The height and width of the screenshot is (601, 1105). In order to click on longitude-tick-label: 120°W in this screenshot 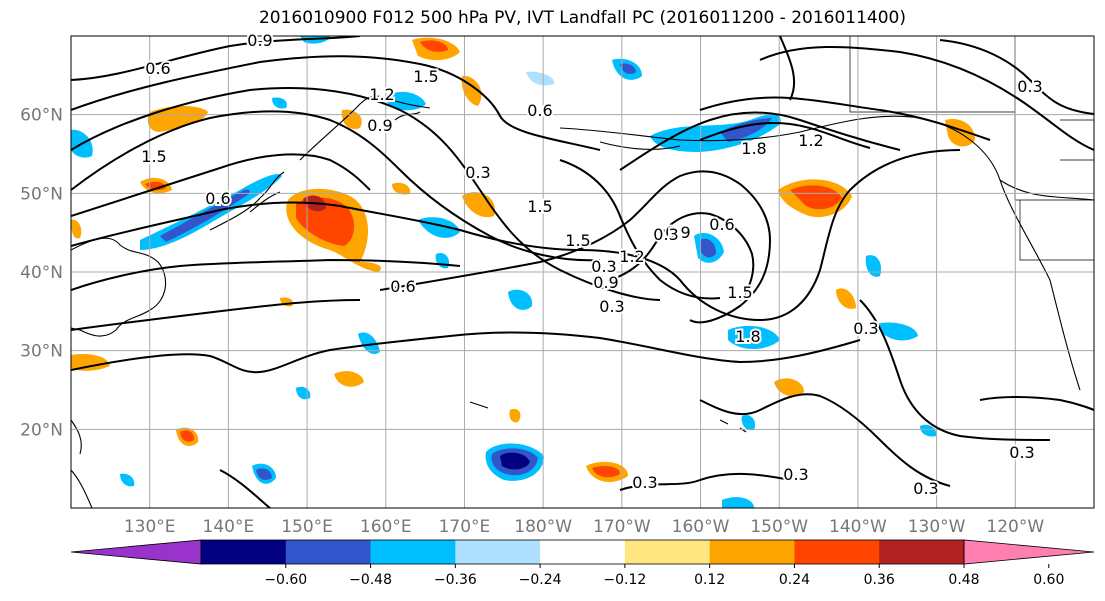, I will do `click(1015, 527)`.